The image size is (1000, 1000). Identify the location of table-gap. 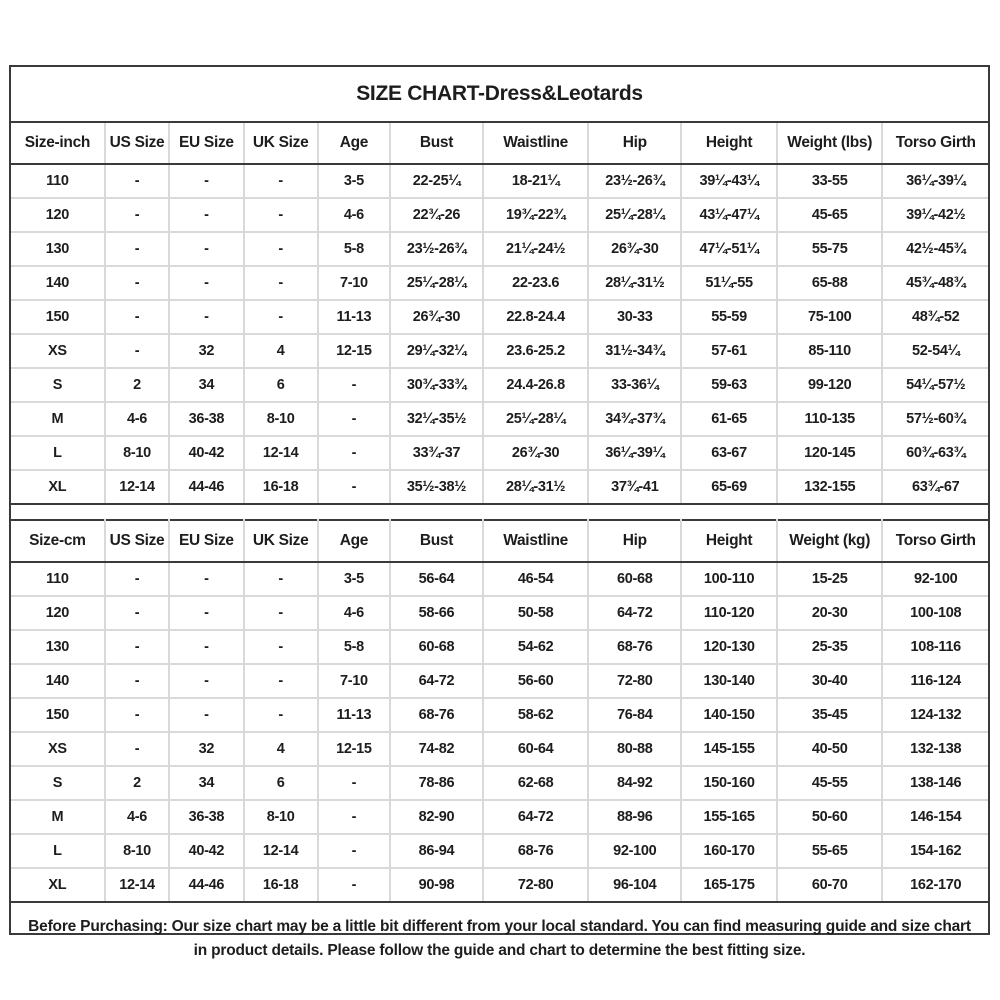
(499, 512).